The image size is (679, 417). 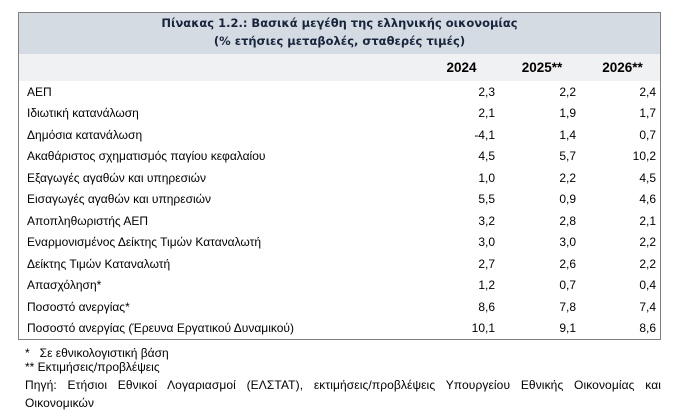 What do you see at coordinates (99, 263) in the screenshot?
I see `row-label: Δείκτης Τιμών Καταναλωτή` at bounding box center [99, 263].